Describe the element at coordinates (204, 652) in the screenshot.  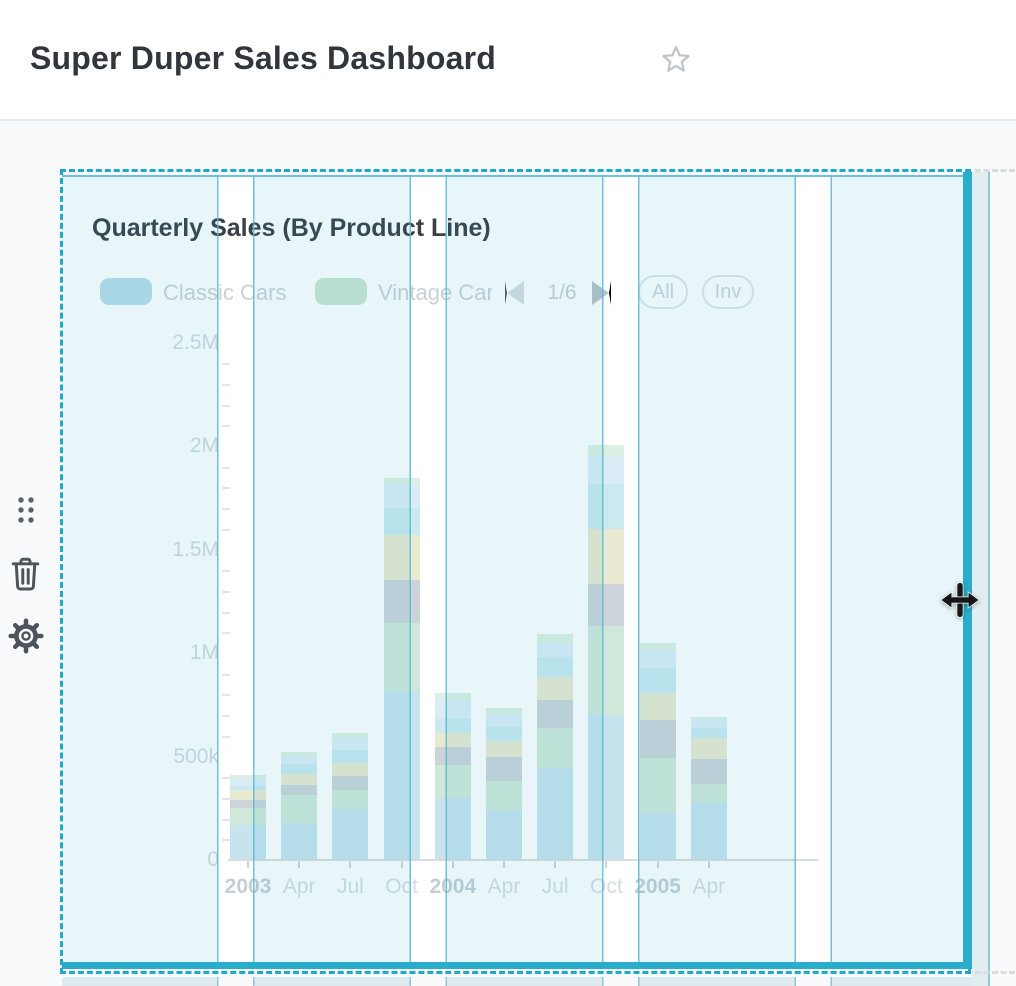
I see `y-tick-label: 1M` at that location.